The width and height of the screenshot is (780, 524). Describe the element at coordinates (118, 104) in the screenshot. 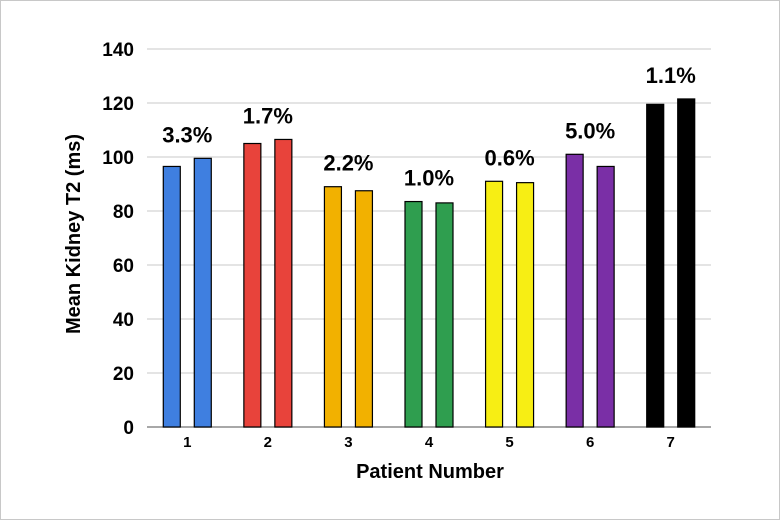

I see `y-tick-label-120: 120` at that location.